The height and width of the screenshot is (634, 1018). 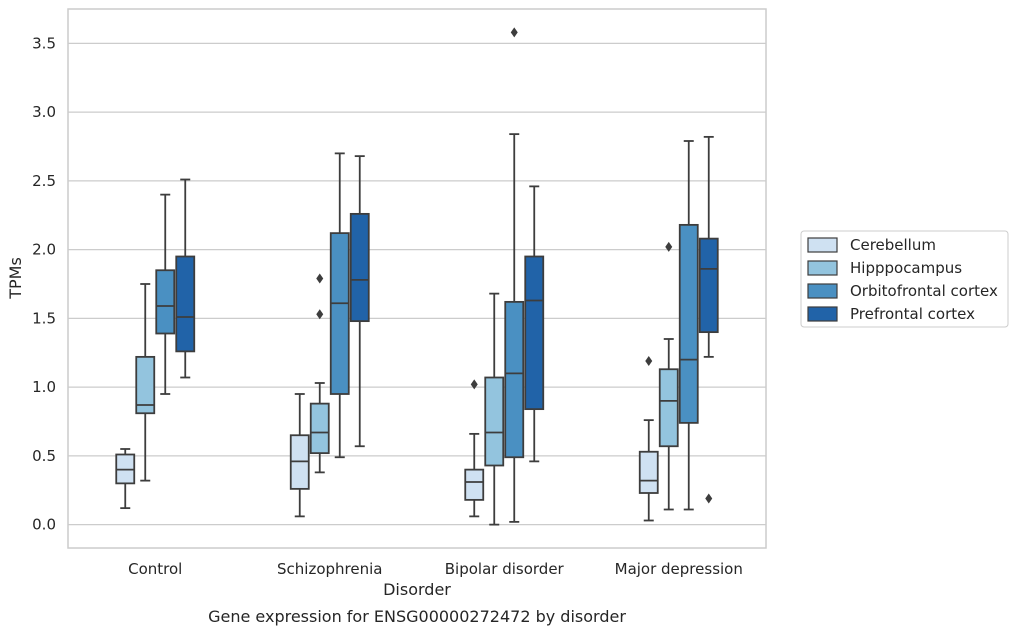 I want to click on legend-label: Hipppocampus, so click(x=906, y=268).